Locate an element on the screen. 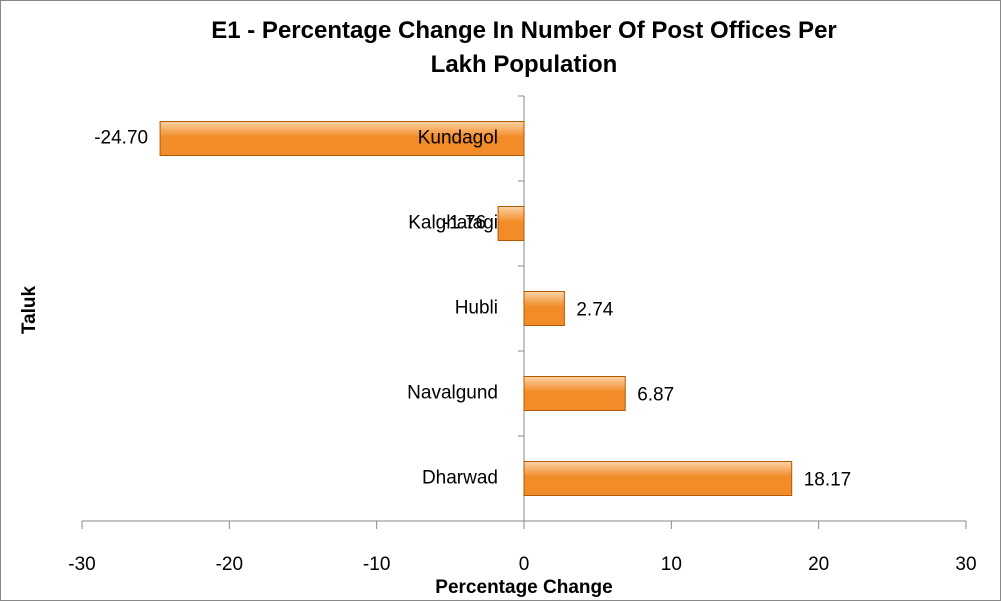  y-tick-label: Kundagol is located at coordinates (458, 138).